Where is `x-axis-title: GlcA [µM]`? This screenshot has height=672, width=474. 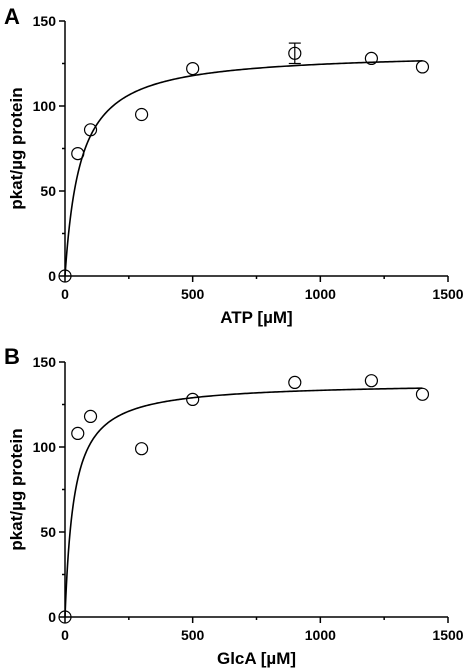
x-axis-title: GlcA [µM] is located at coordinates (256, 658).